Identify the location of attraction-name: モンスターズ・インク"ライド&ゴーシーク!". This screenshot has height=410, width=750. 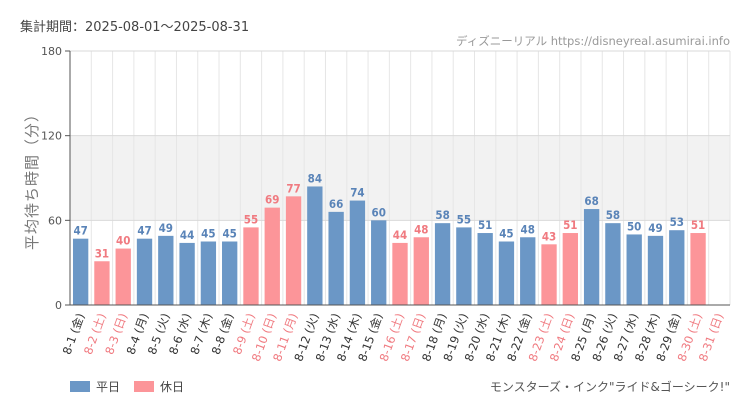
(609, 387).